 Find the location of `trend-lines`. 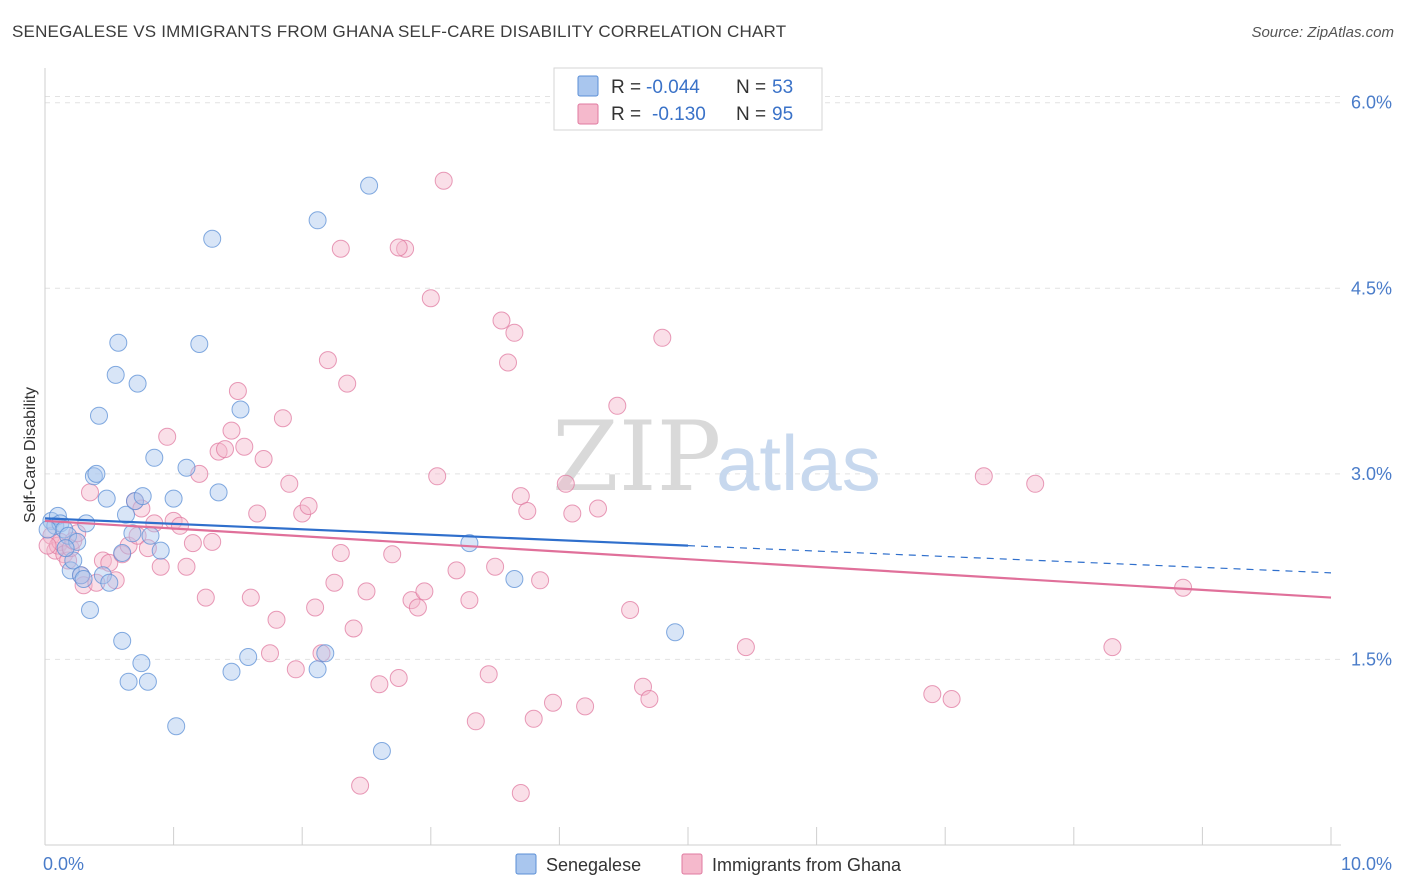

trend-lines is located at coordinates (688, 558).